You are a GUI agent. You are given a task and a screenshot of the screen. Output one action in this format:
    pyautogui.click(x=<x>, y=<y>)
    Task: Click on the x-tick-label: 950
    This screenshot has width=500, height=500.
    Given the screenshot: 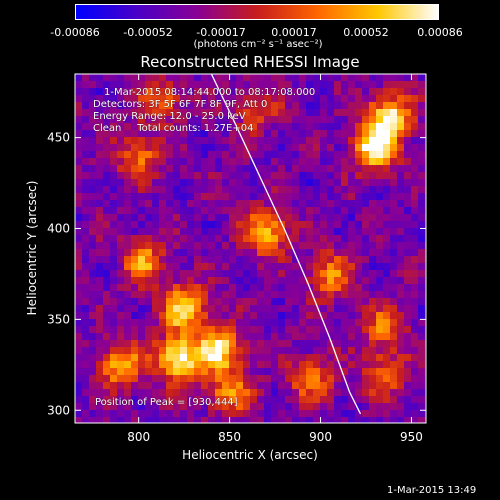 What is the action you would take?
    pyautogui.click(x=411, y=437)
    